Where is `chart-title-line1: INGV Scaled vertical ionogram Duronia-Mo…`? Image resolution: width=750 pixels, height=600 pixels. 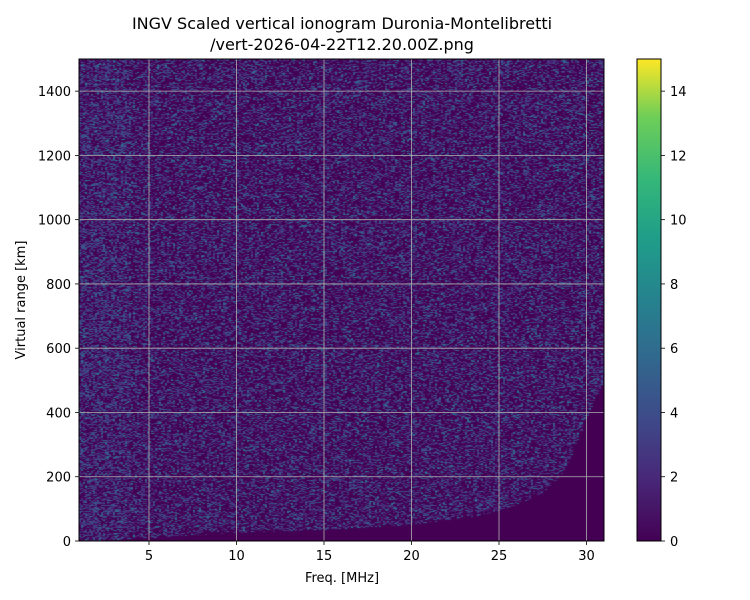
chart-title-line1: INGV Scaled vertical ionogram Duronia-Mo… is located at coordinates (342, 23).